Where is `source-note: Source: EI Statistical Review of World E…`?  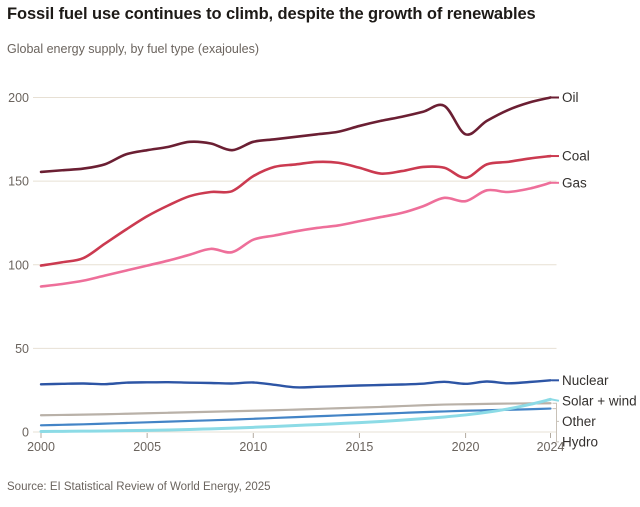
source-note: Source: EI Statistical Review of World E… is located at coordinates (139, 487).